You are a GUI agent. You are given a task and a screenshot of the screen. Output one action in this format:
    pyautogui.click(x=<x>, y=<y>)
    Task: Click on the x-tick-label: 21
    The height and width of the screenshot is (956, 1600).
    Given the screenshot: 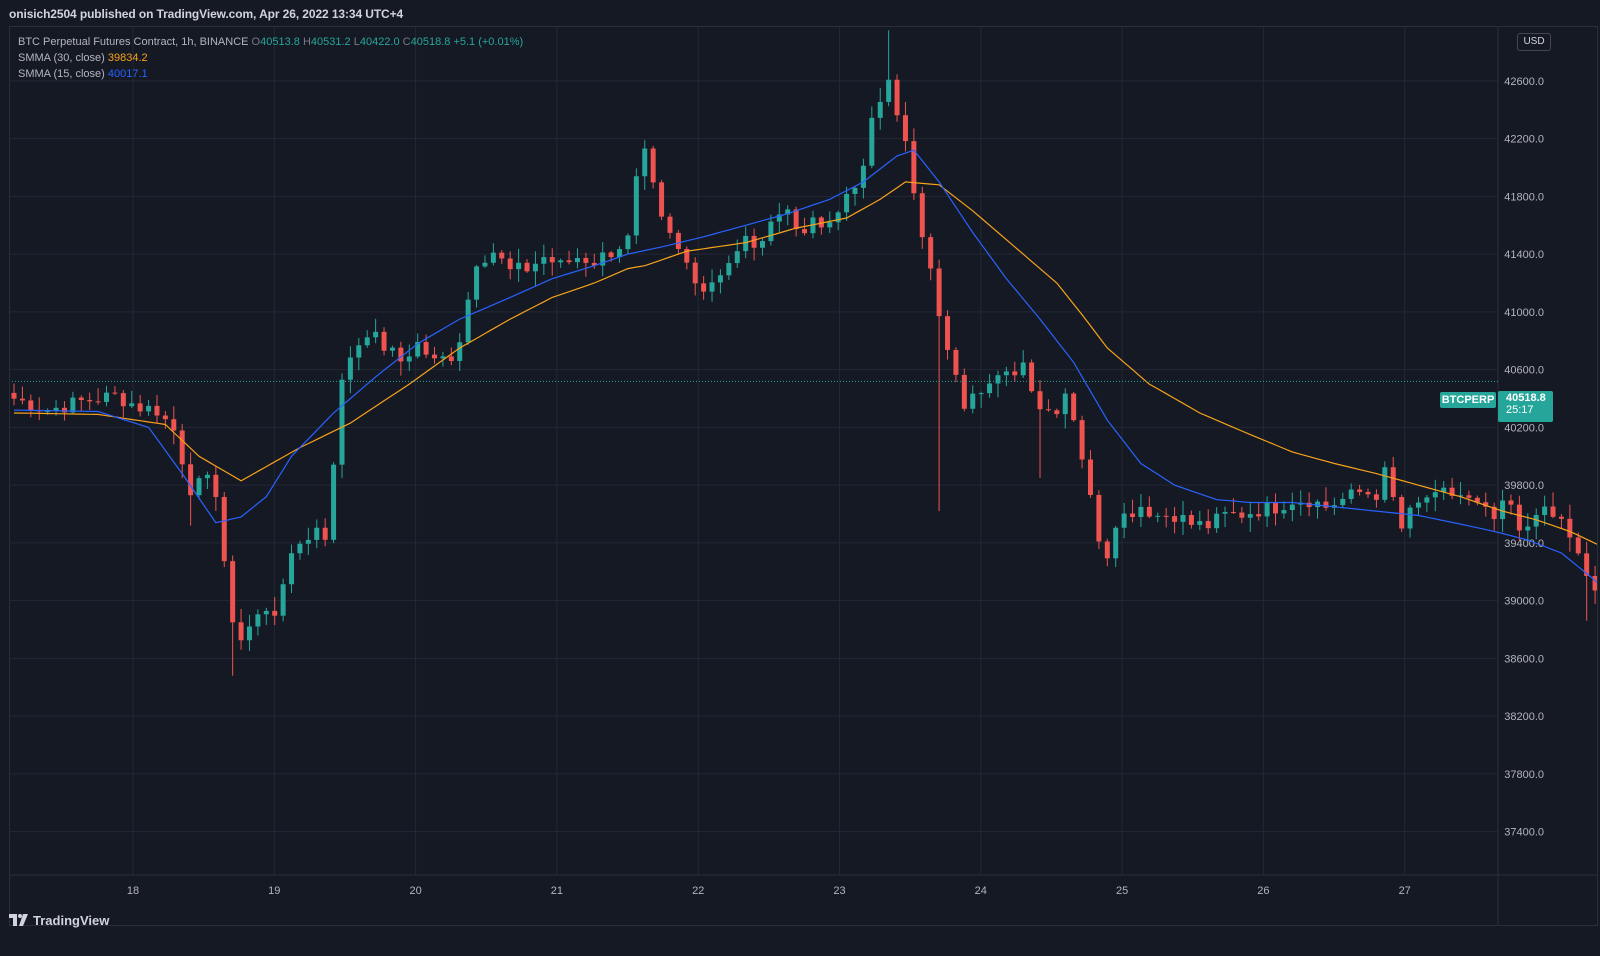 What is the action you would take?
    pyautogui.click(x=557, y=891)
    